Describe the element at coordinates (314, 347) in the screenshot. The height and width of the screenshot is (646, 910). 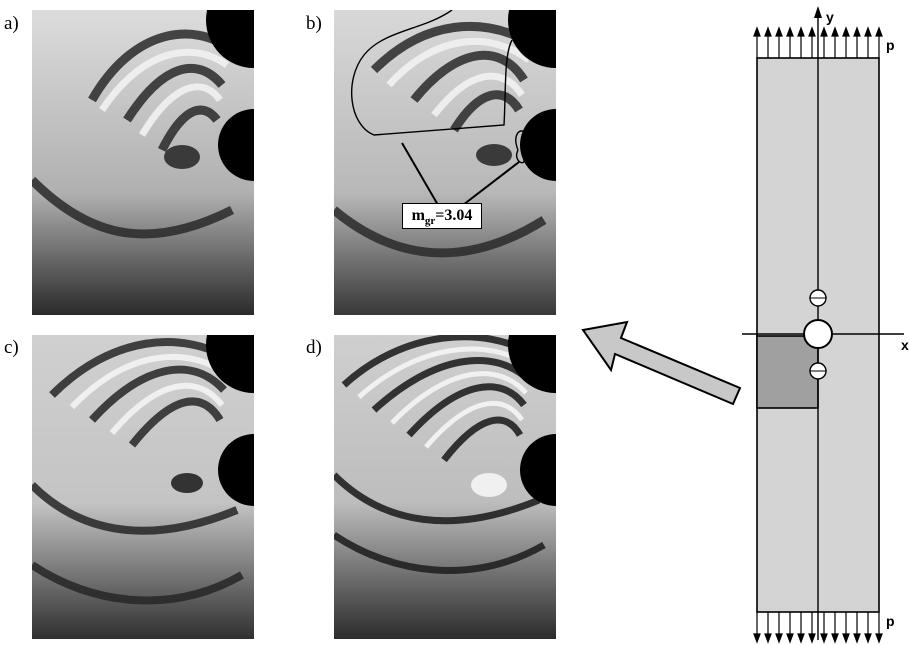
I see `panel-label-d: d)` at that location.